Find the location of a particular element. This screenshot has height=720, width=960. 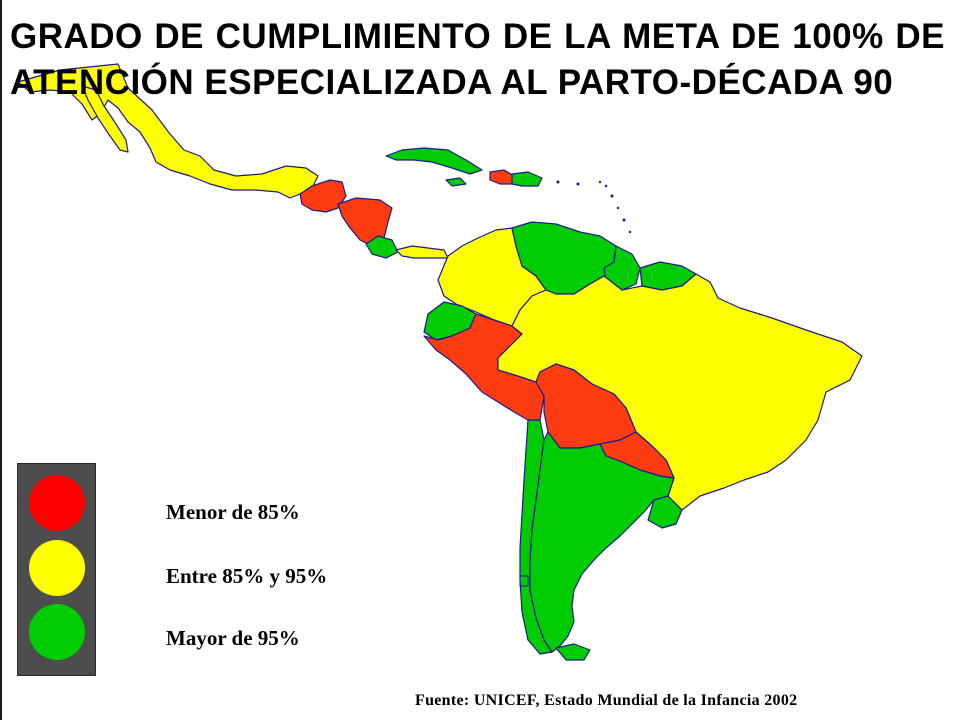

caribbean-islands is located at coordinates (594, 207).